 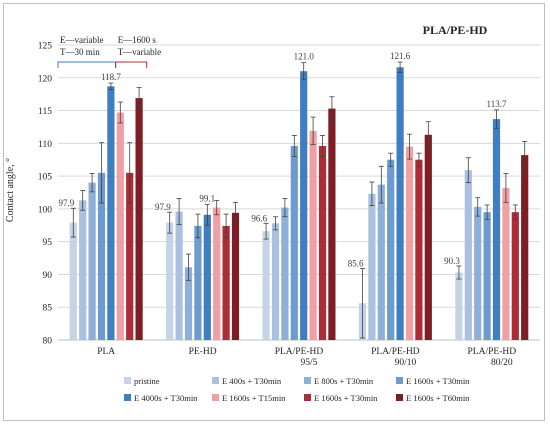 I want to click on data-label: 121.0, so click(x=304, y=57).